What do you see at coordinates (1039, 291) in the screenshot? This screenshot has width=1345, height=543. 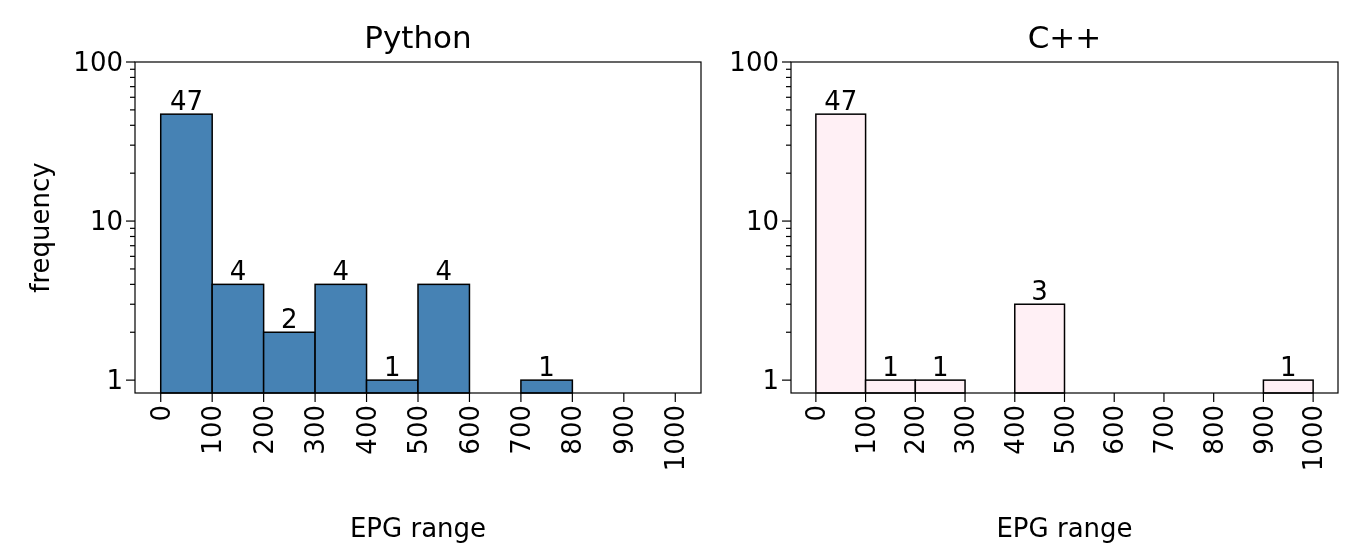 I see `data-label: 3` at bounding box center [1039, 291].